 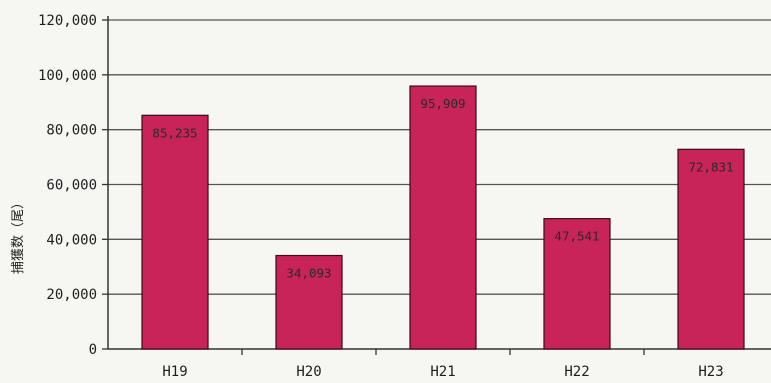 What do you see at coordinates (174, 132) in the screenshot?
I see `bar-value-label: 85,235` at bounding box center [174, 132].